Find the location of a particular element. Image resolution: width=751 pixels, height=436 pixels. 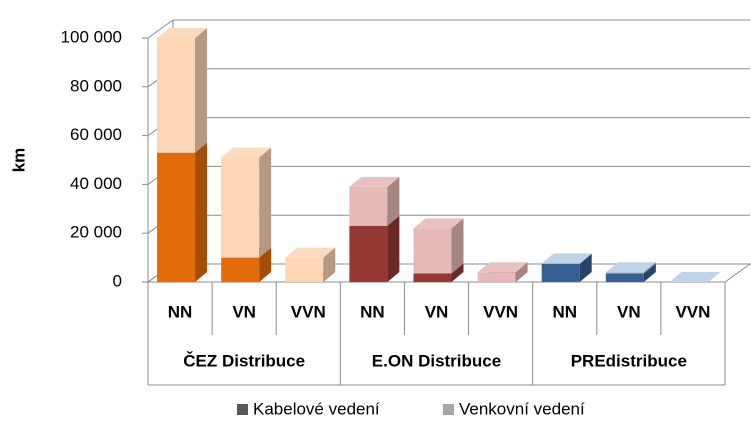

legend-label: Kabelové vedení is located at coordinates (316, 408).